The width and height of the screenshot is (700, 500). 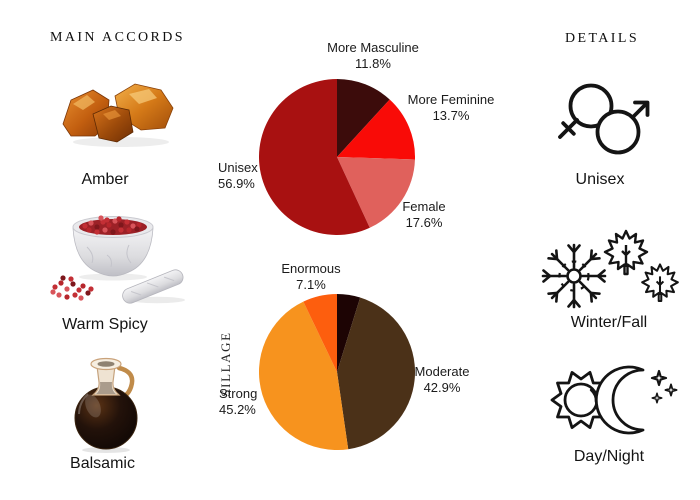 What do you see at coordinates (626, 252) in the screenshot?
I see `maple-leaf-large` at bounding box center [626, 252].